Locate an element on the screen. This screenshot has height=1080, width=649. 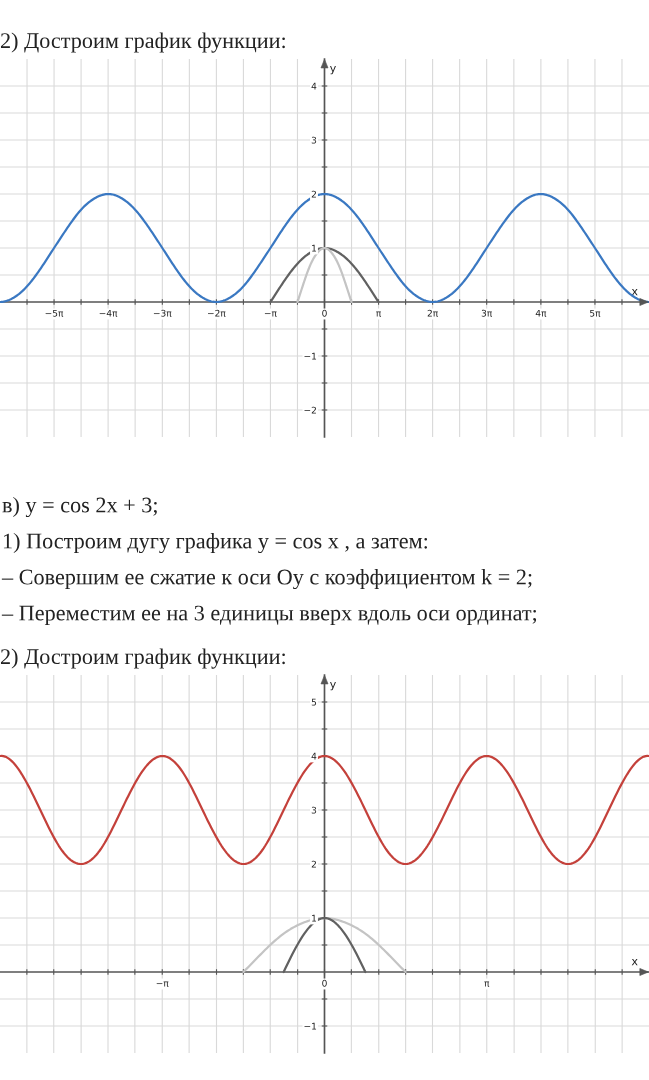
y-tick-label: 5 is located at coordinates (314, 702).